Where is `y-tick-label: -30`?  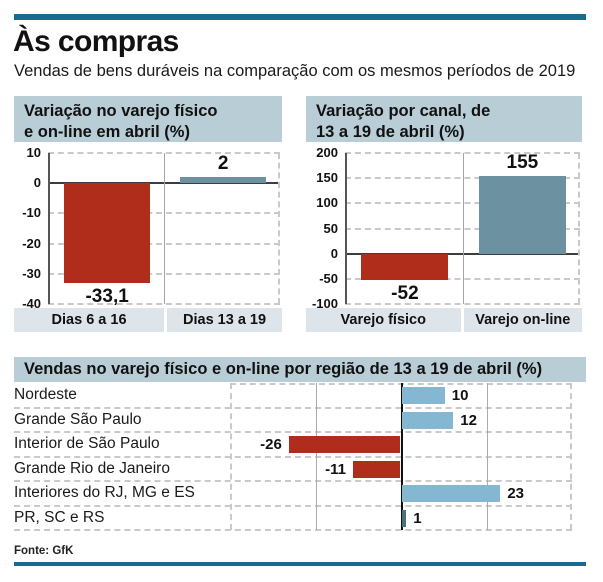
y-tick-label: -30 is located at coordinates (31, 273).